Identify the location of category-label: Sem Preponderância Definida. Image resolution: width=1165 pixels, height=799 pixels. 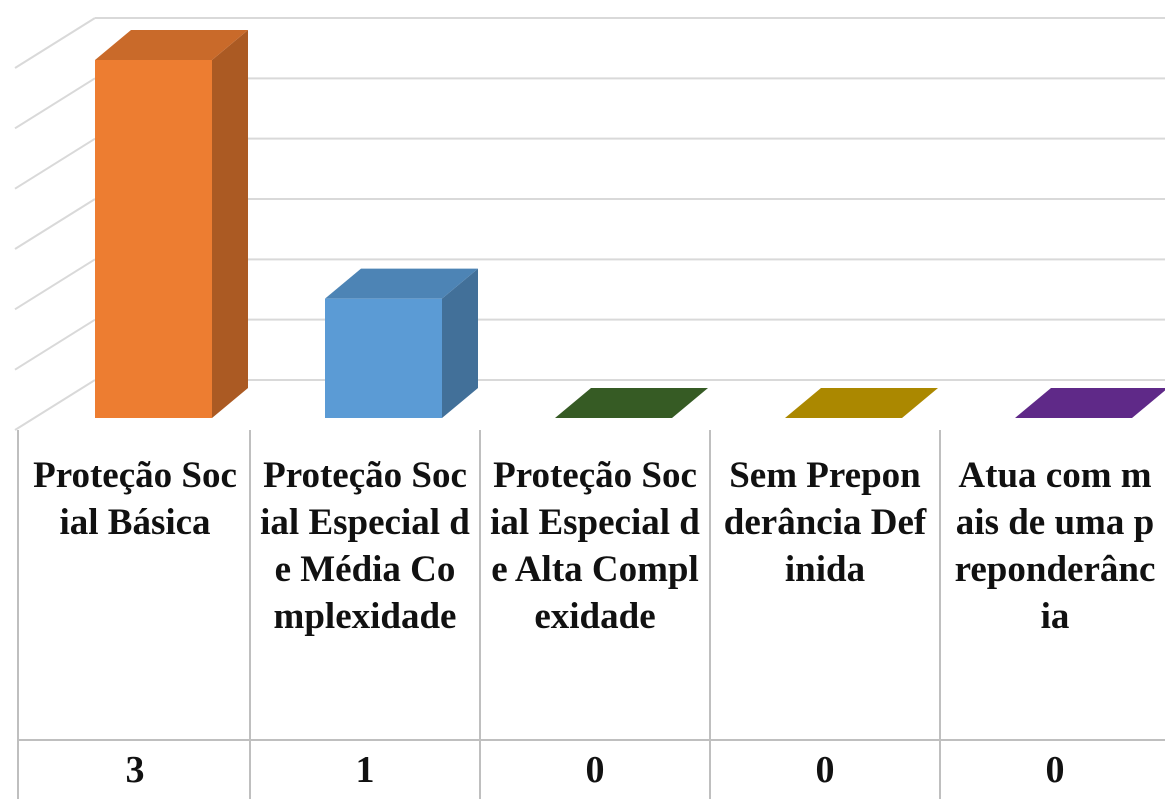
(825, 522).